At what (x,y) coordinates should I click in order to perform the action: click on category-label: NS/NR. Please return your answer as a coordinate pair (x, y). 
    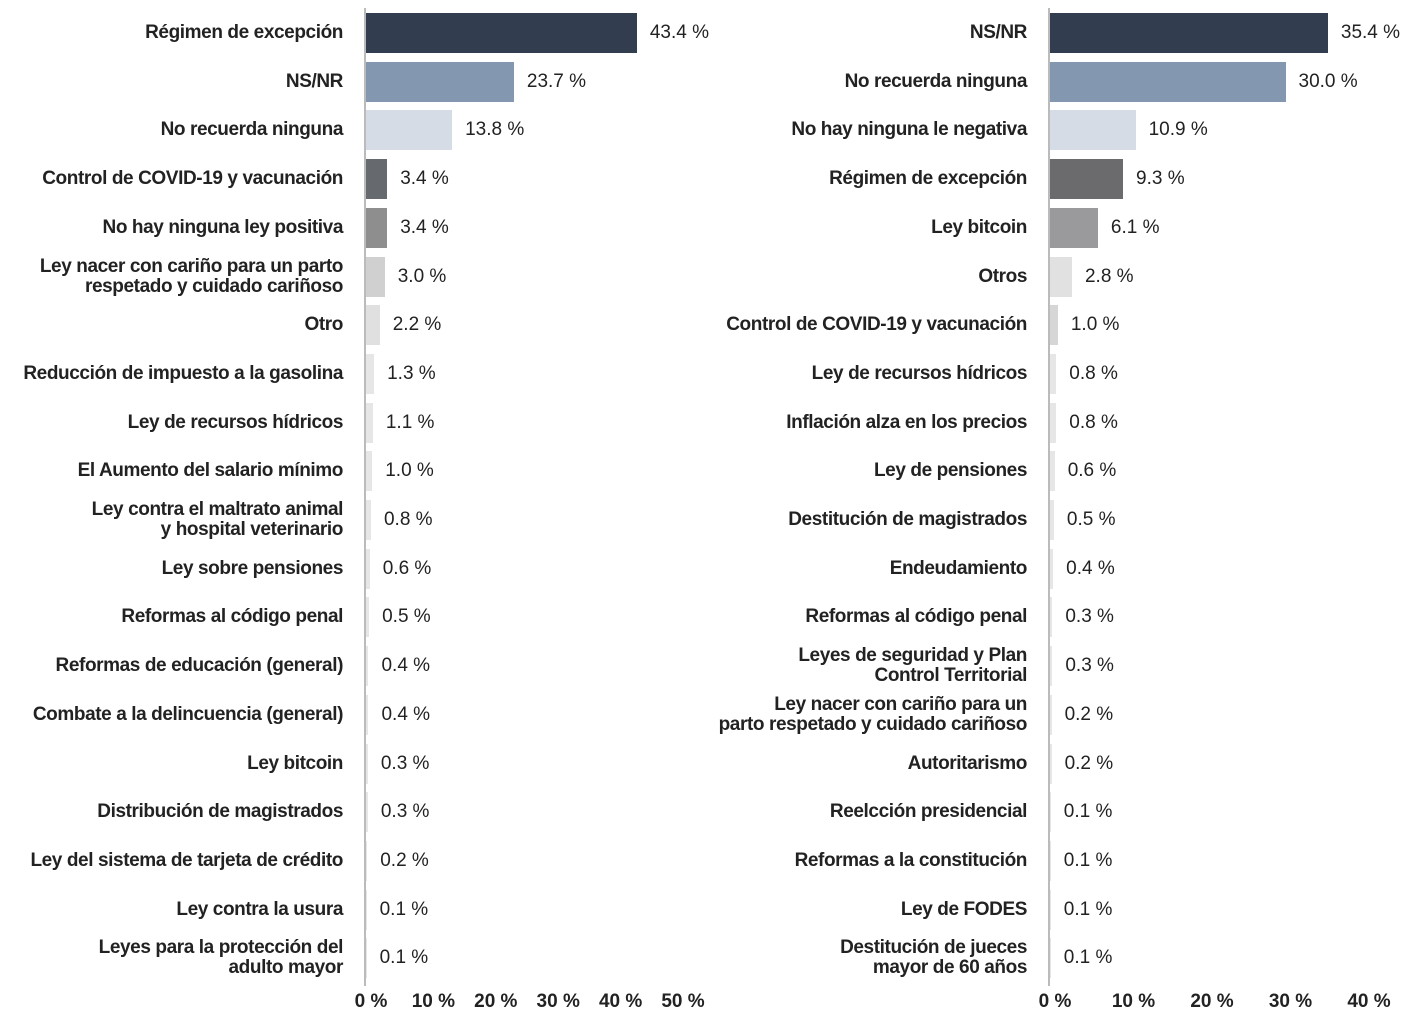
    Looking at the image, I should click on (314, 81).